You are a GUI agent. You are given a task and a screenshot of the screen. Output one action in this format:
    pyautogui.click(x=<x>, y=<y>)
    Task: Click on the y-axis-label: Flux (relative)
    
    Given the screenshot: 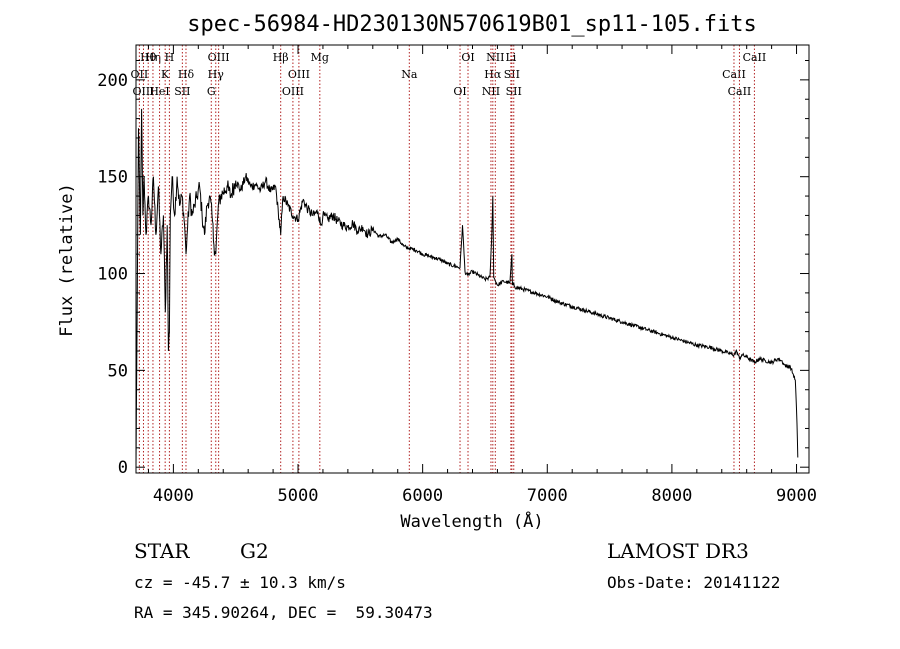 What is the action you would take?
    pyautogui.click(x=67, y=260)
    